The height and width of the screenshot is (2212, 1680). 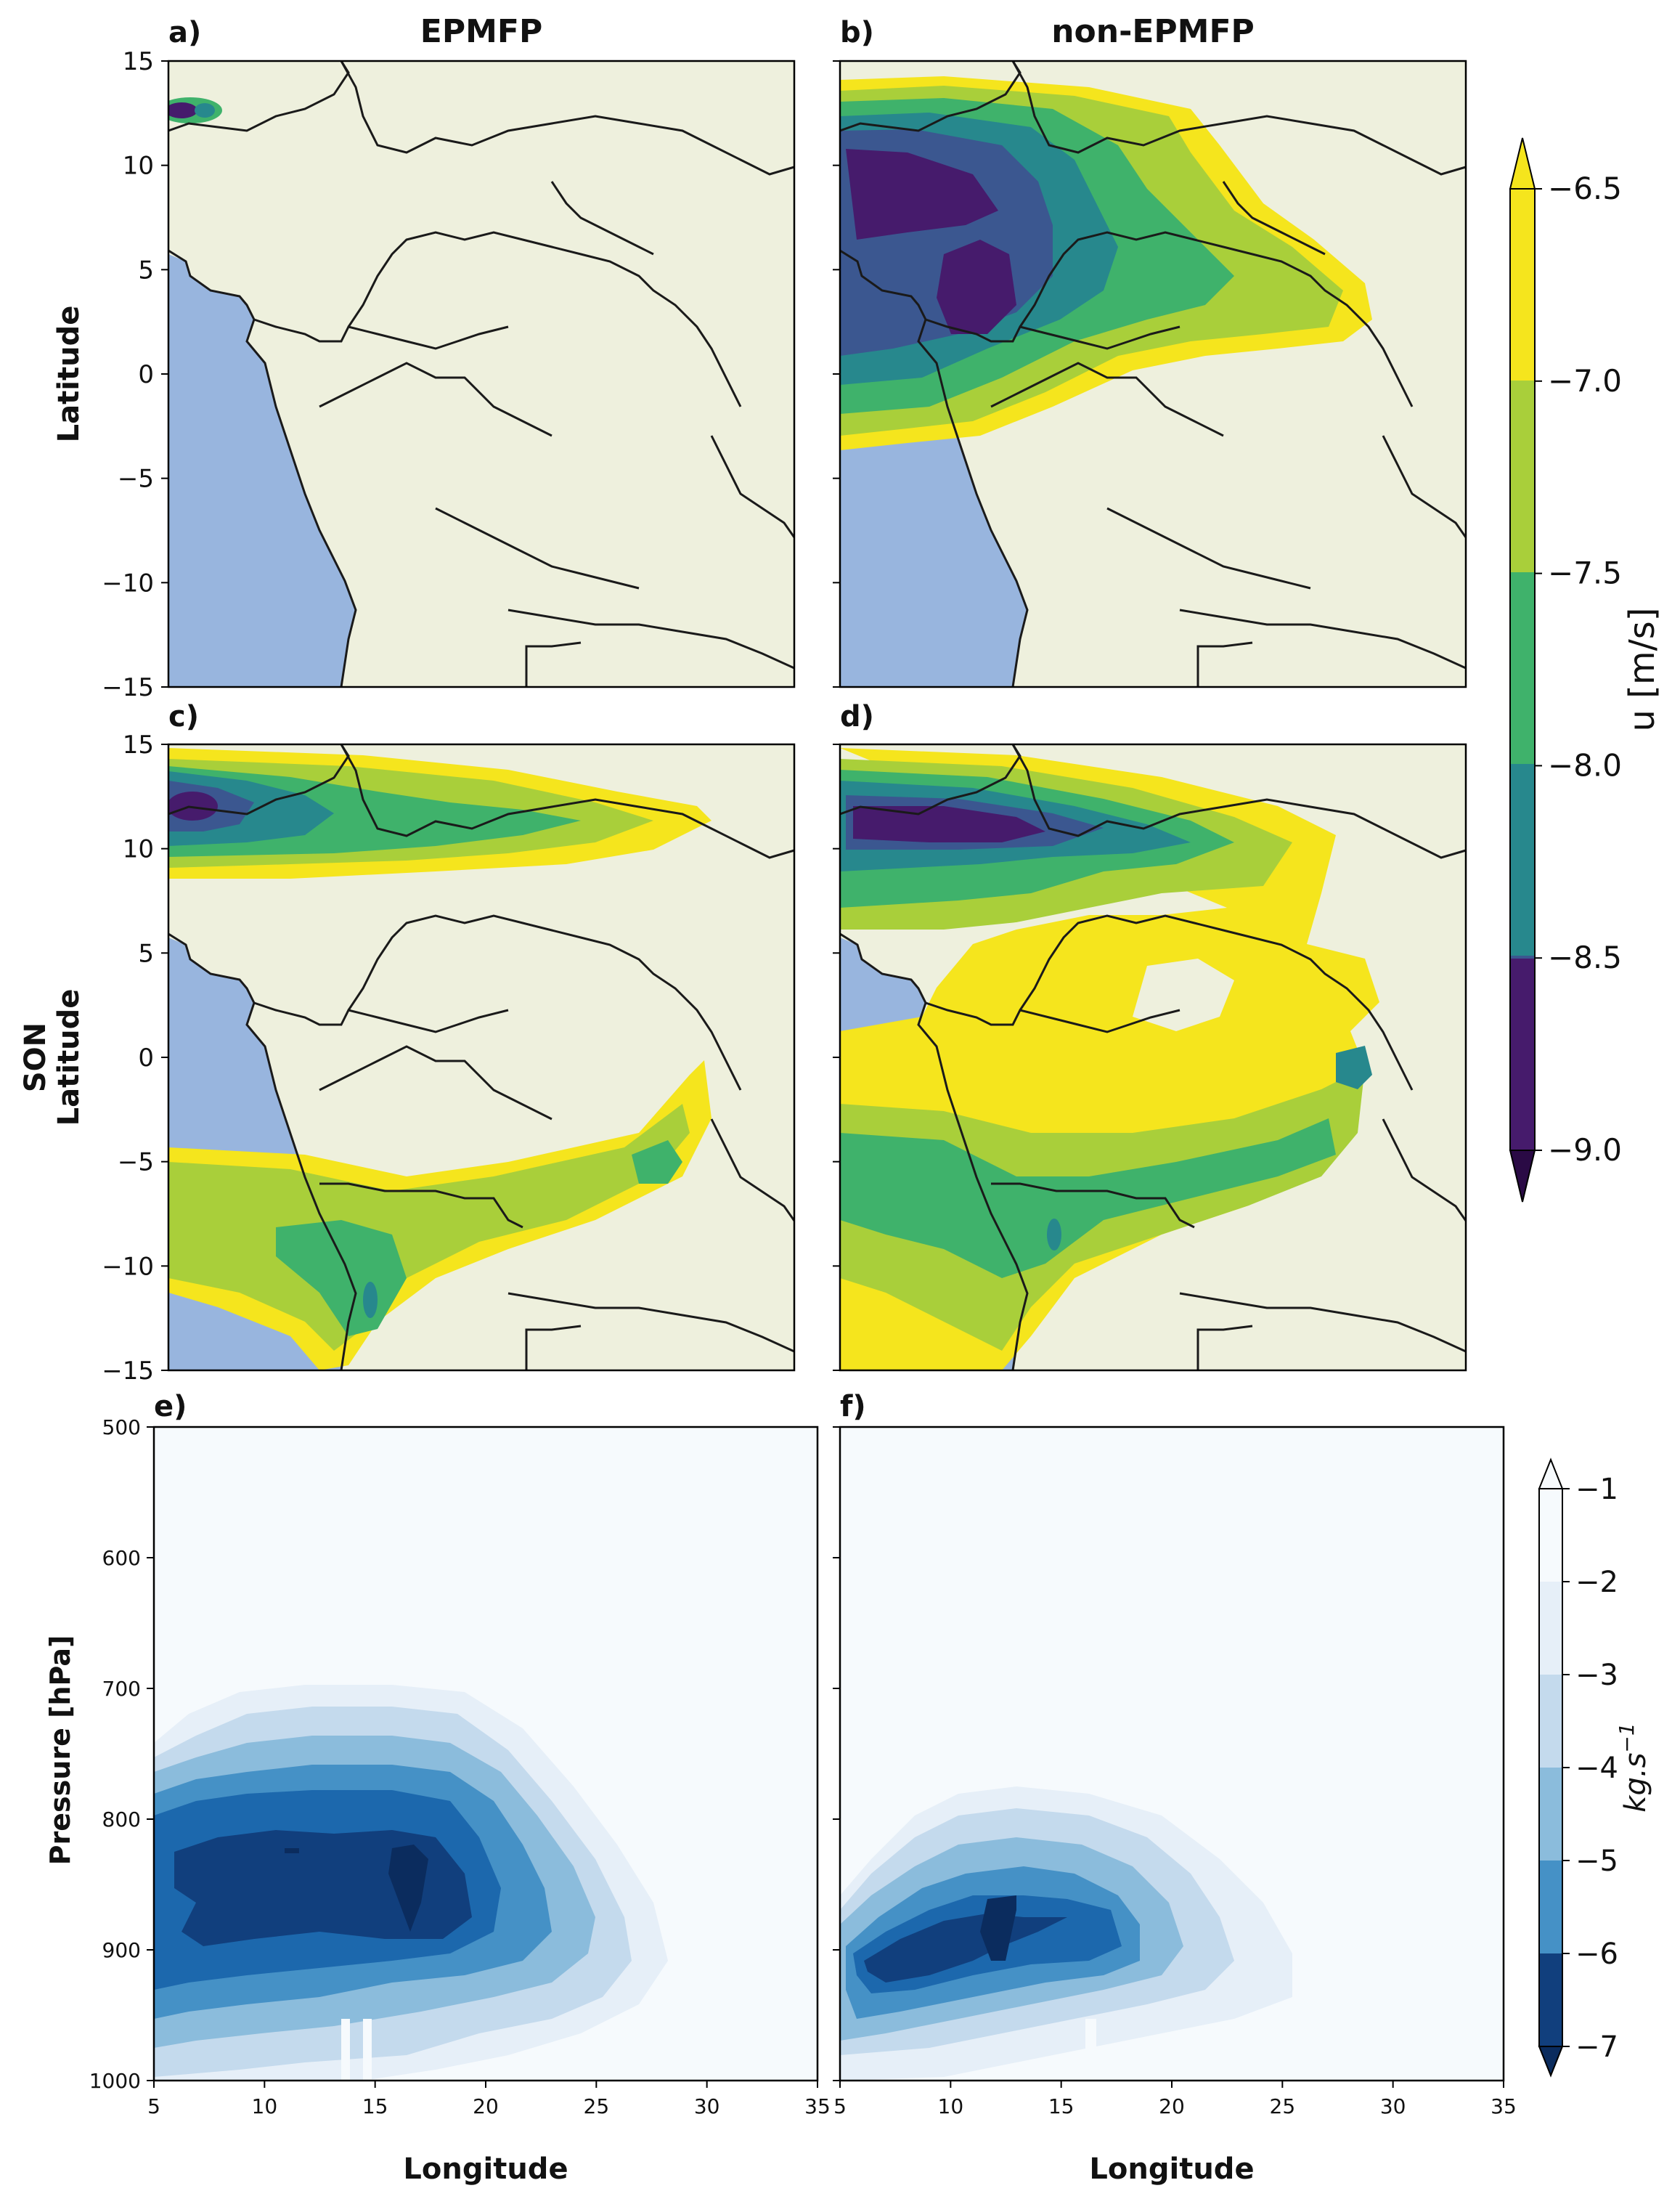 I want to click on colorbar-frame, so click(x=1522, y=669).